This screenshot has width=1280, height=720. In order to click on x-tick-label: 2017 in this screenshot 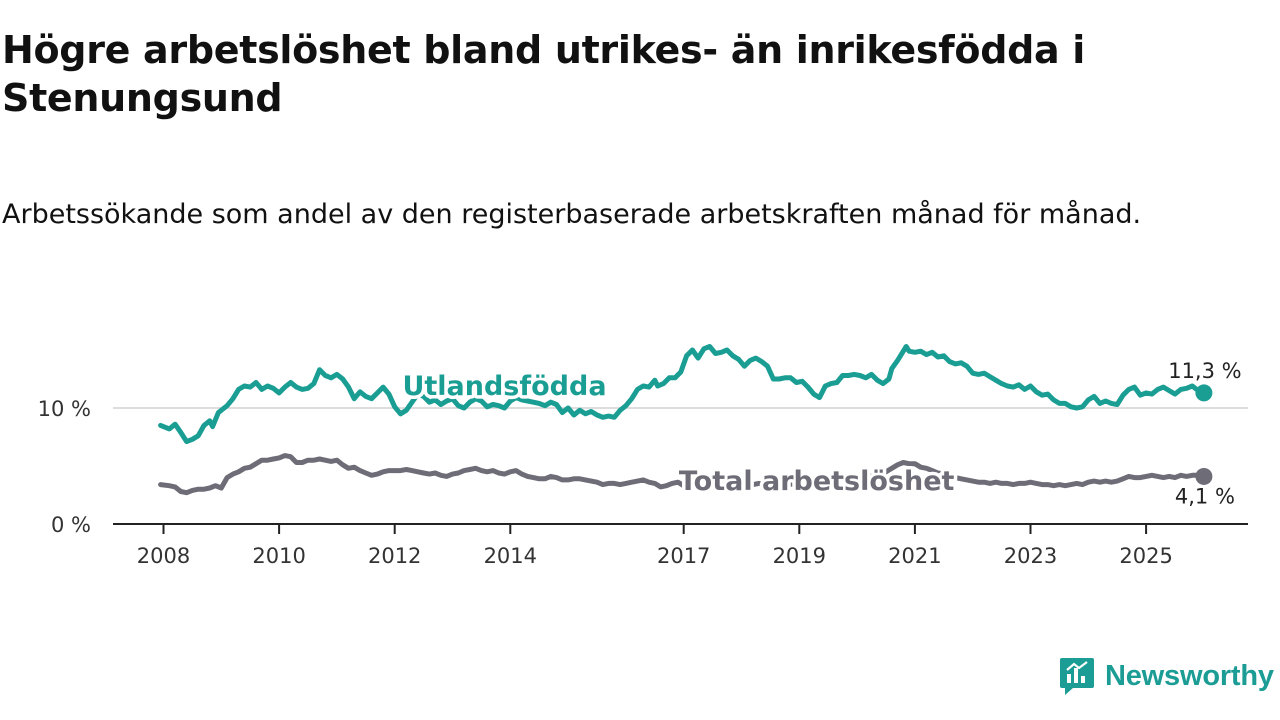, I will do `click(683, 556)`.